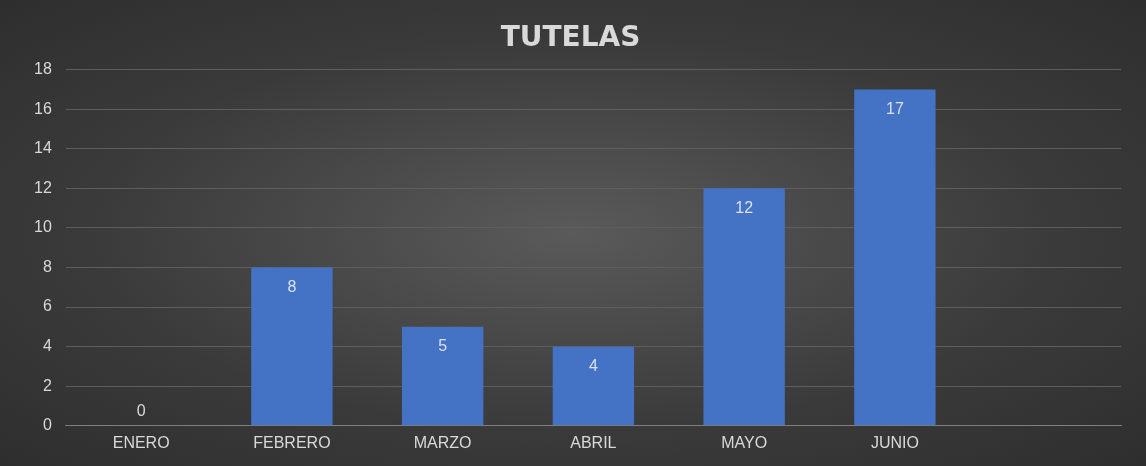 Image resolution: width=1146 pixels, height=466 pixels. What do you see at coordinates (443, 346) in the screenshot?
I see `data-label: 5` at bounding box center [443, 346].